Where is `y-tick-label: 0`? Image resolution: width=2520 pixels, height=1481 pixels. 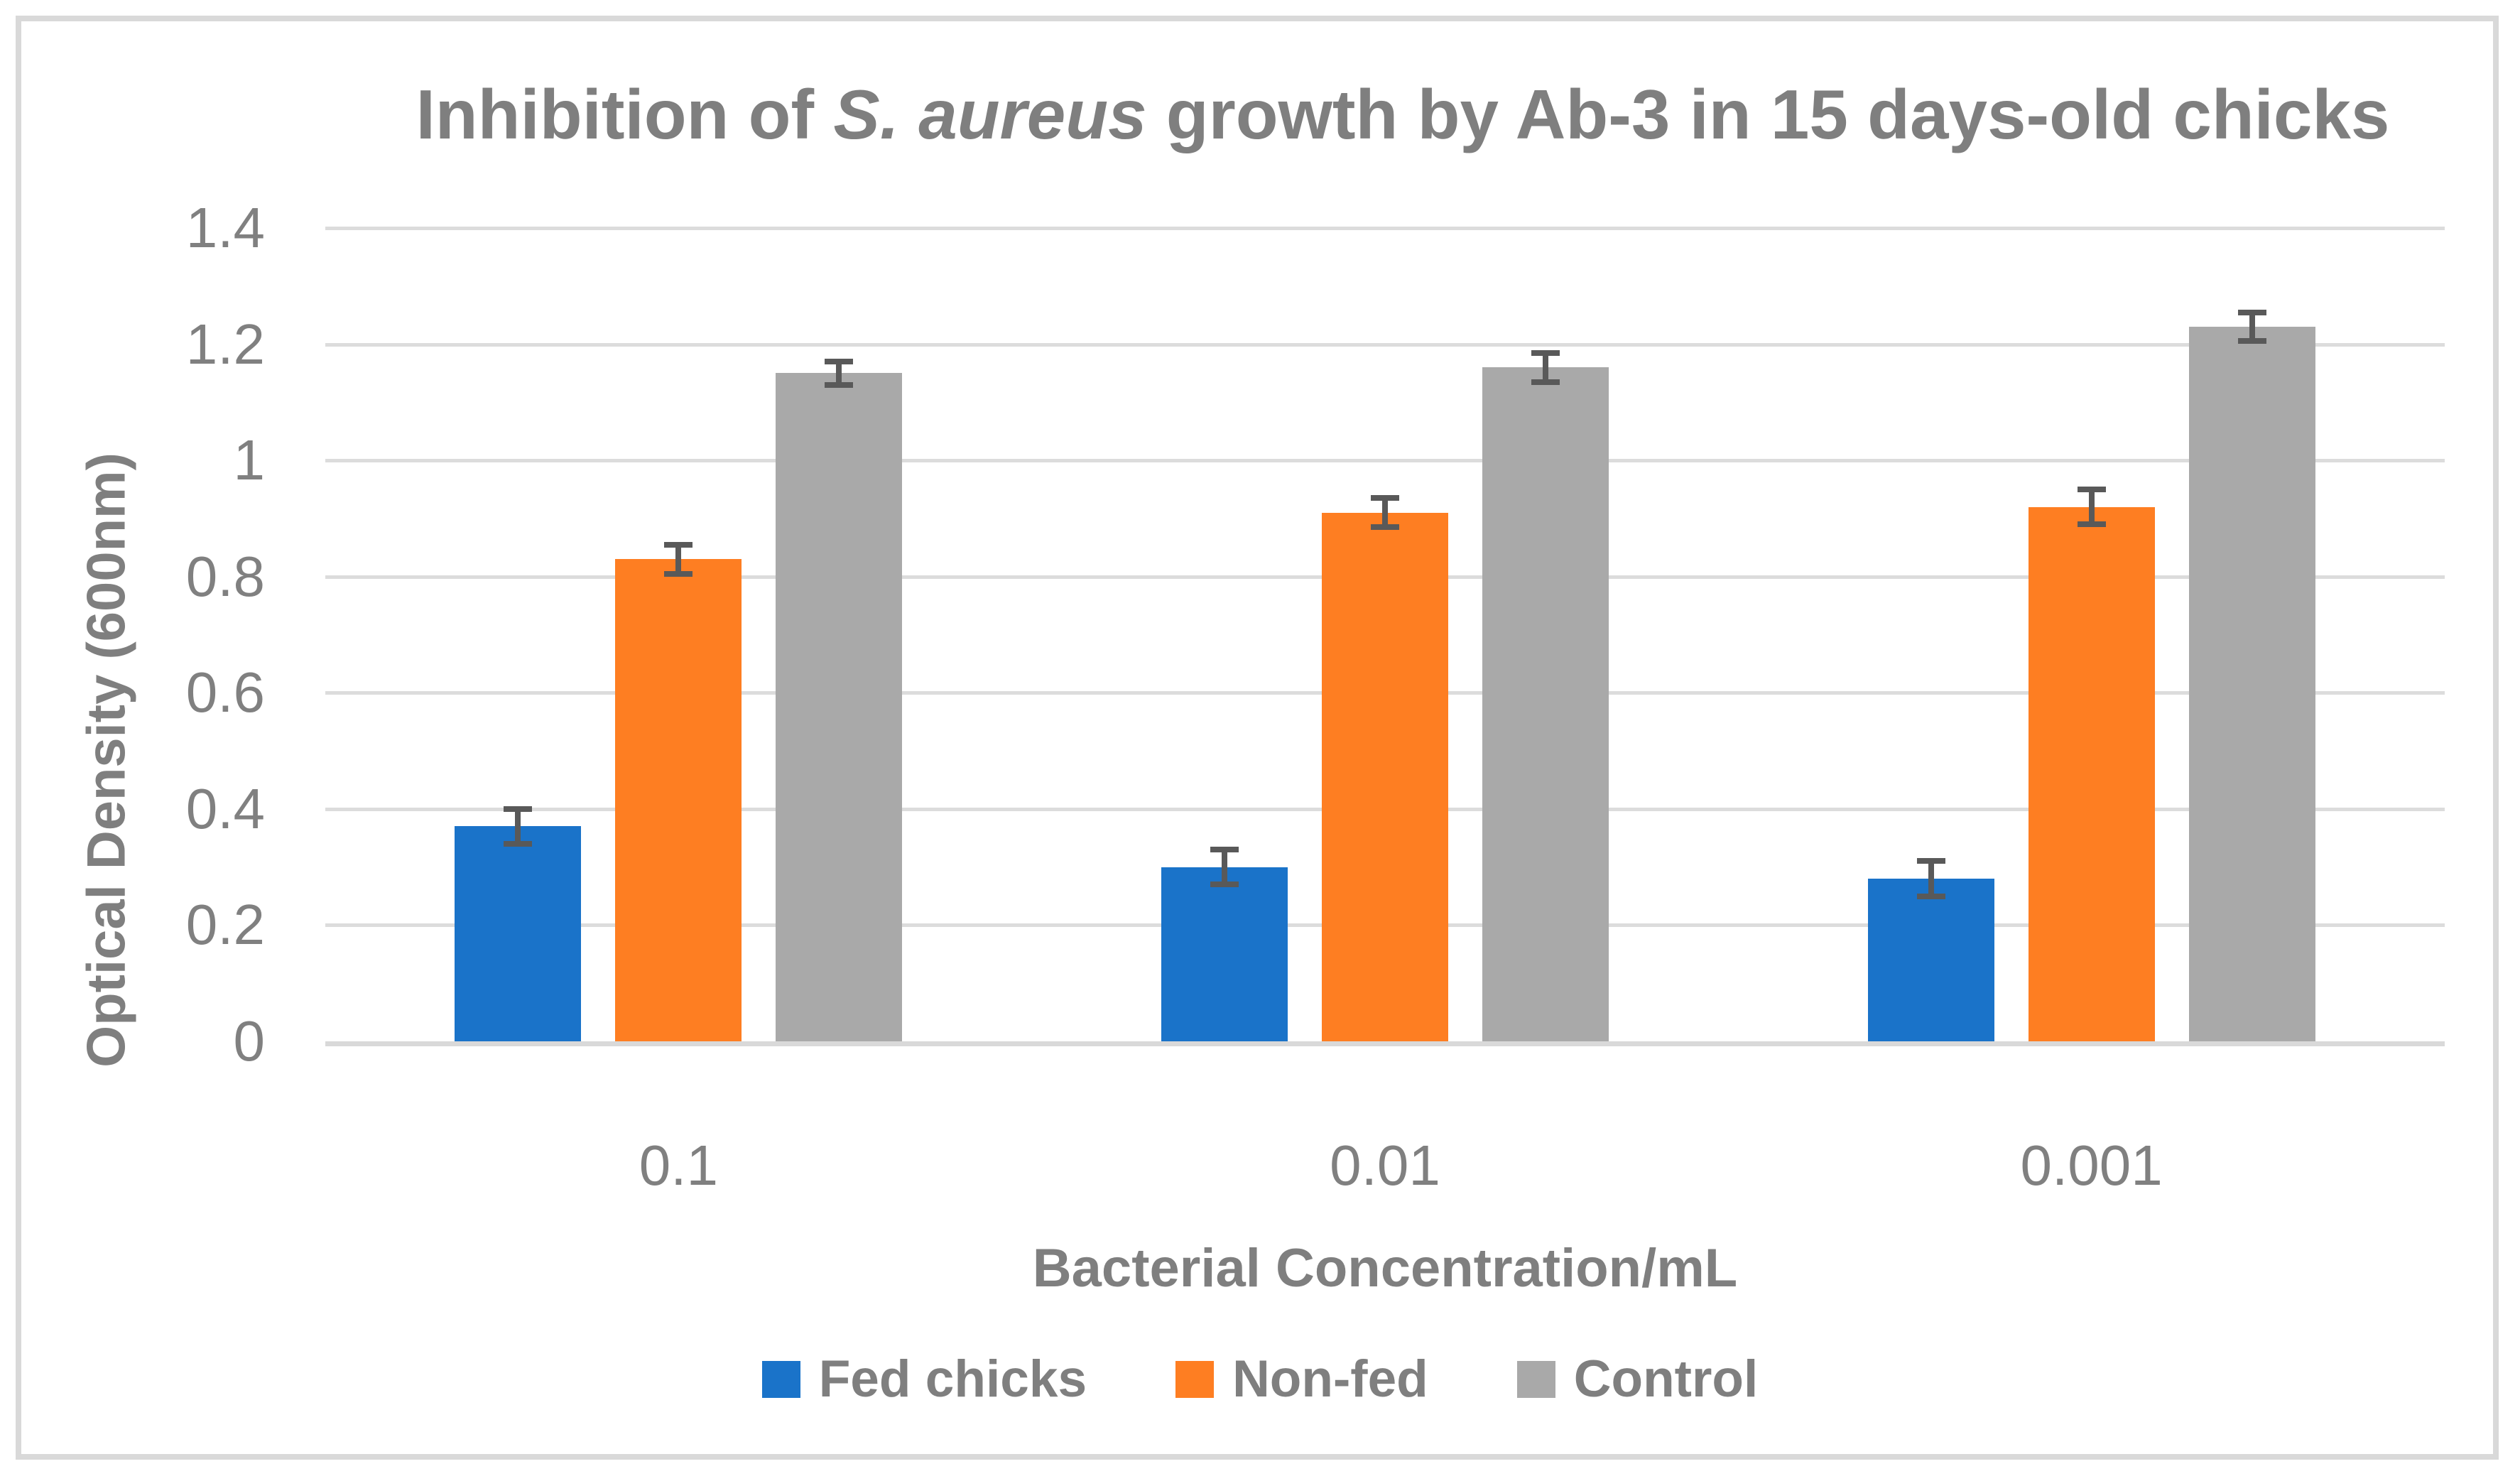 y-tick-label: 0 is located at coordinates (250, 1041).